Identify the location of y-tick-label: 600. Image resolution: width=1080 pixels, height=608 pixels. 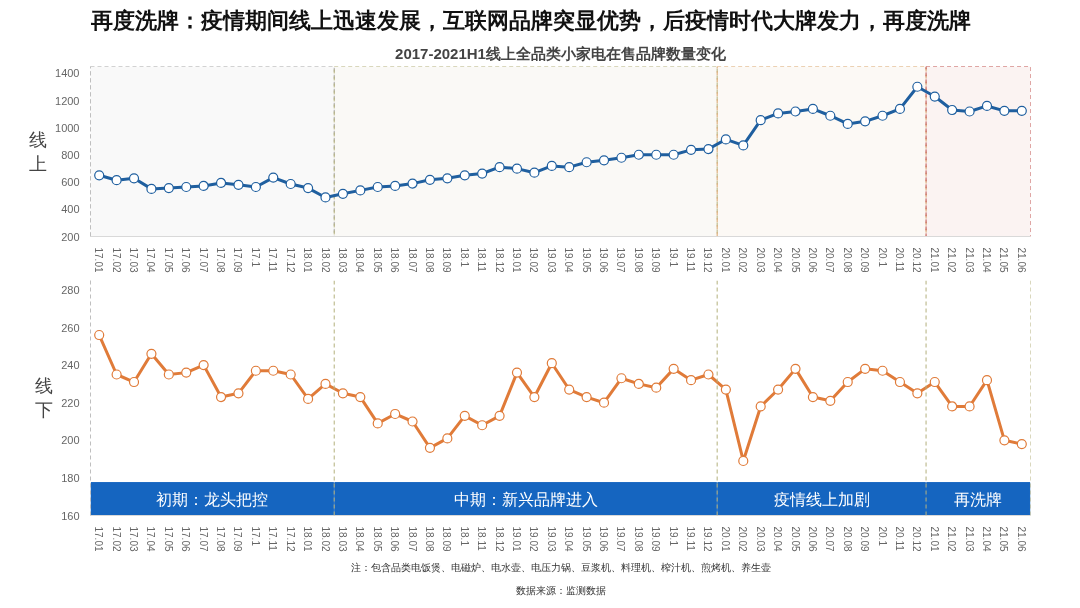
(70, 182).